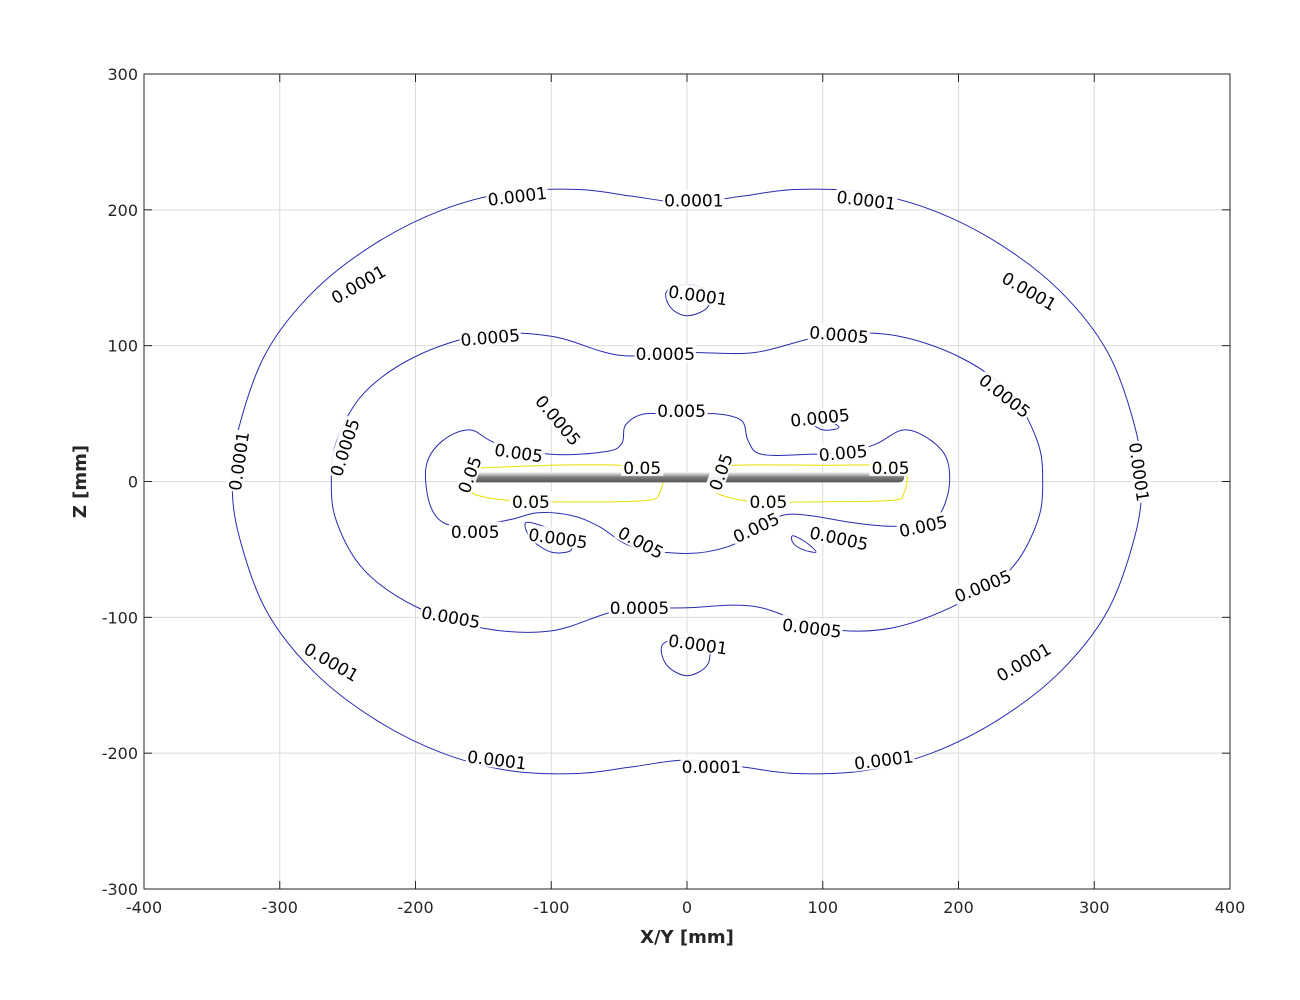  Describe the element at coordinates (133, 482) in the screenshot. I see `y-tick-label: 0` at that location.